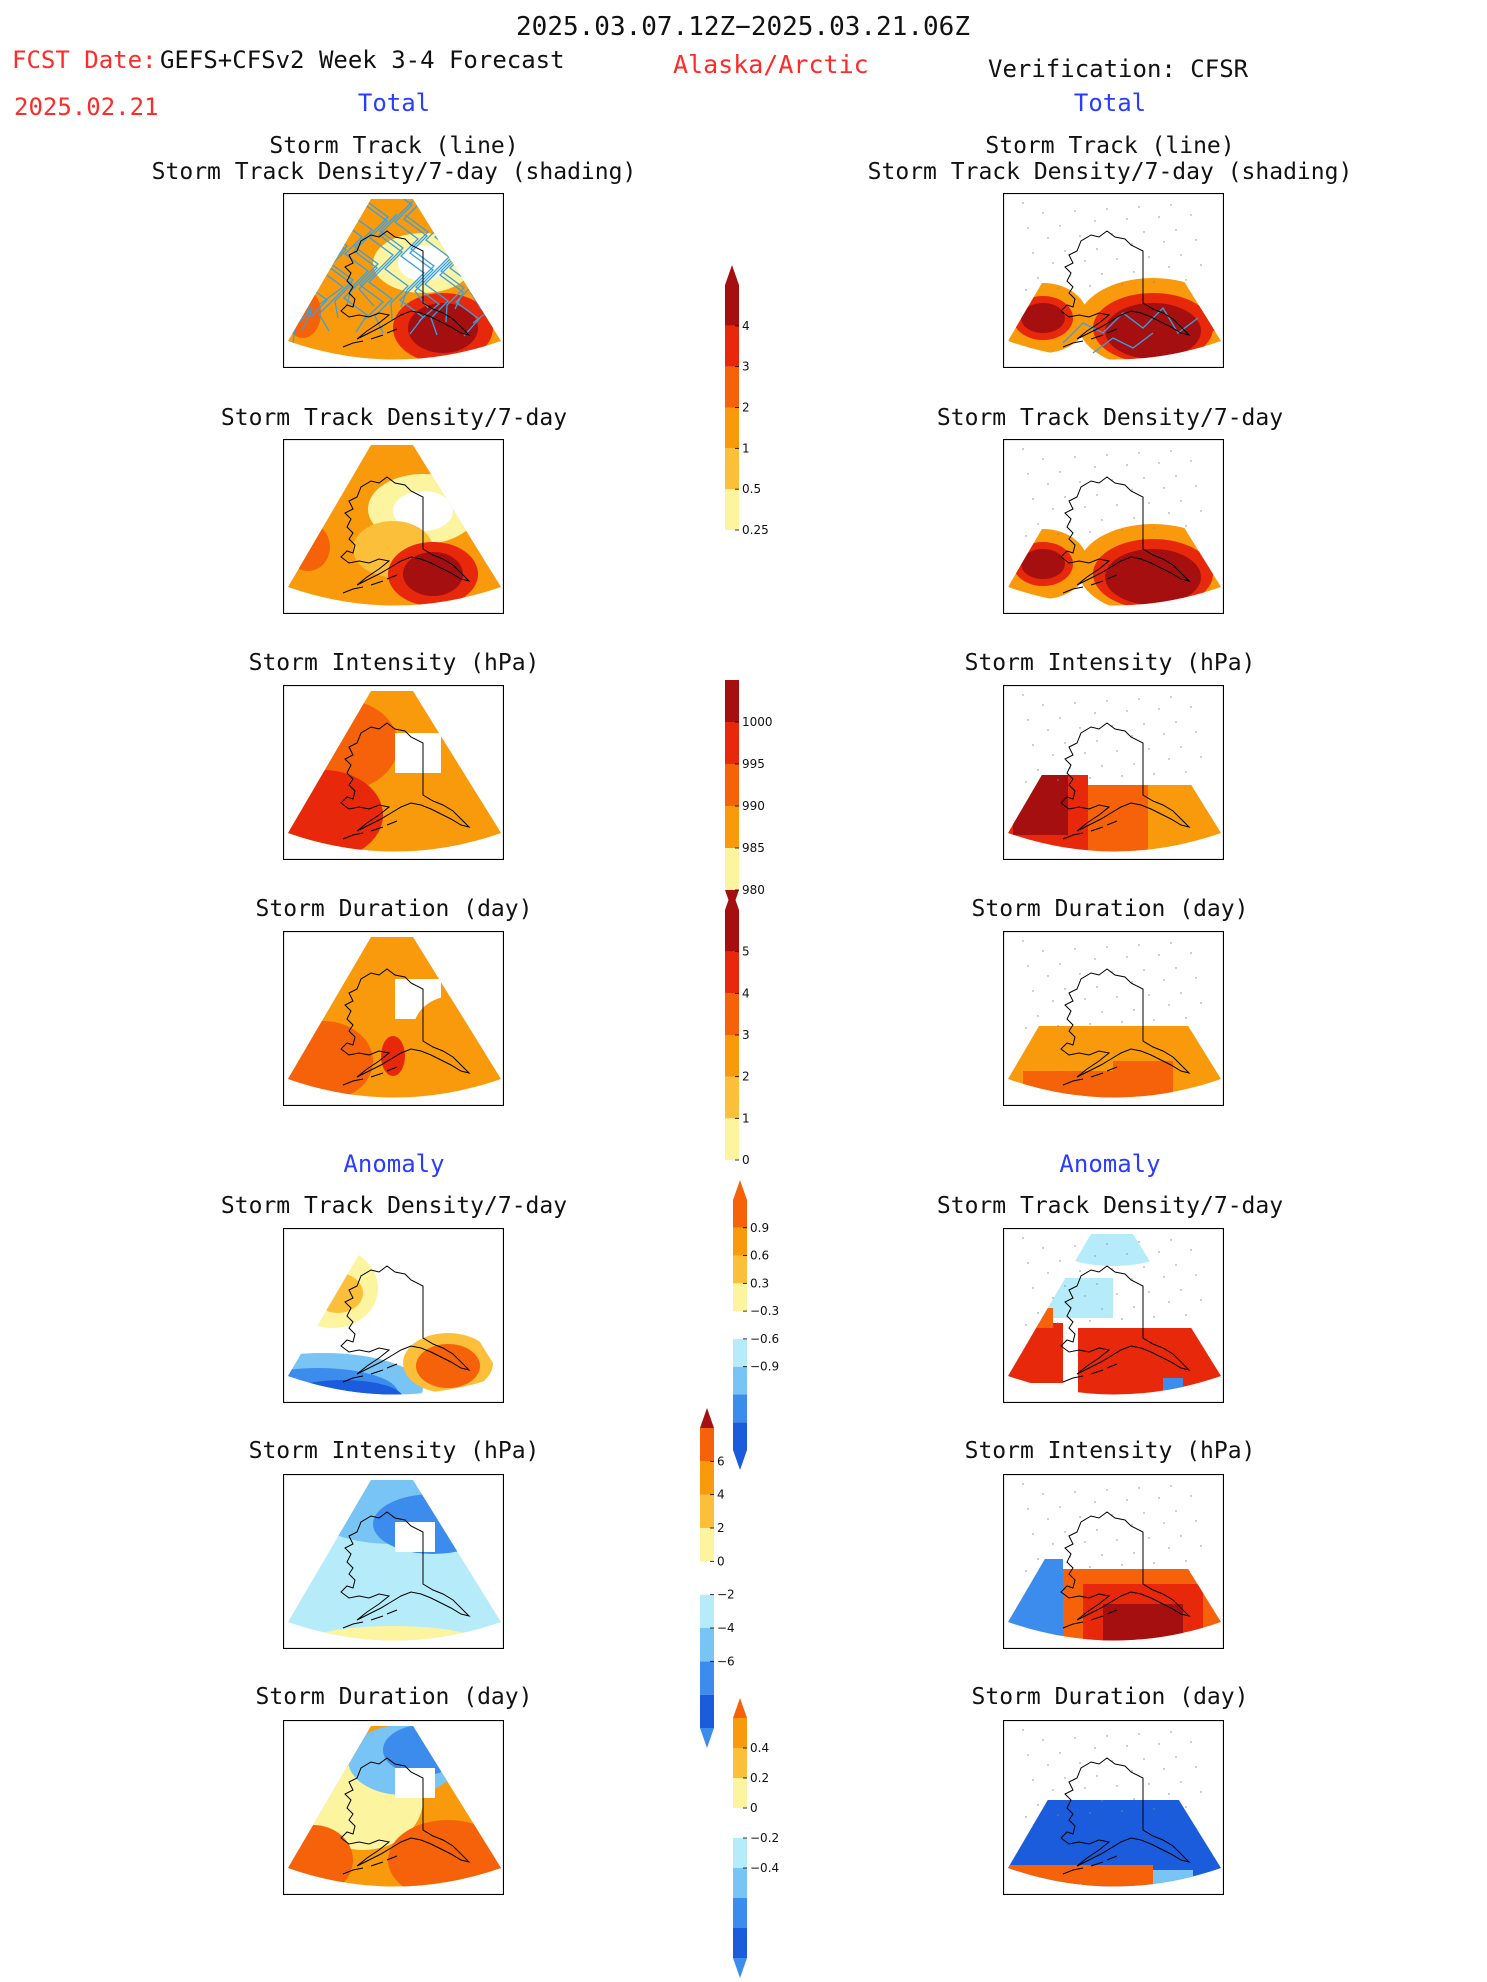 The height and width of the screenshot is (1982, 1487). What do you see at coordinates (771, 64) in the screenshot?
I see `region-label: Alaska/Arctic` at bounding box center [771, 64].